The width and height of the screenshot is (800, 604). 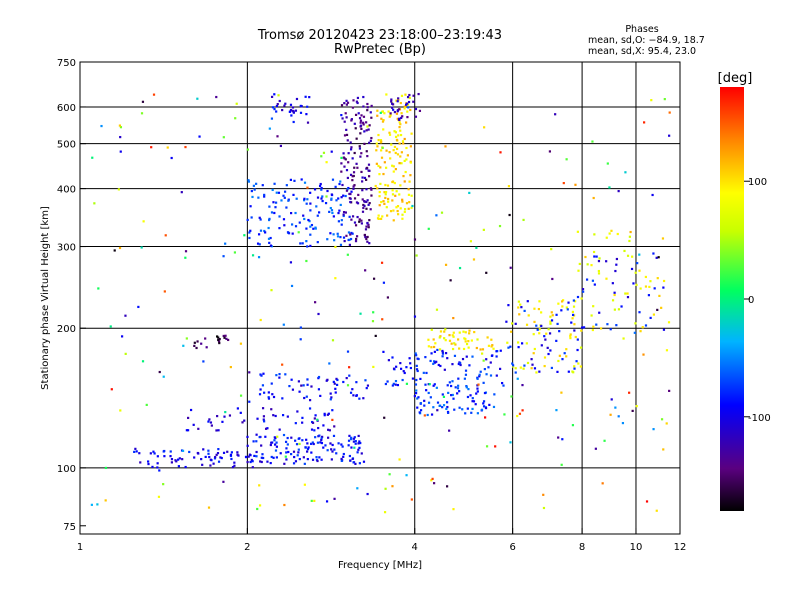 What do you see at coordinates (380, 565) in the screenshot?
I see `x-axis-label: Frequency [MHz]` at bounding box center [380, 565].